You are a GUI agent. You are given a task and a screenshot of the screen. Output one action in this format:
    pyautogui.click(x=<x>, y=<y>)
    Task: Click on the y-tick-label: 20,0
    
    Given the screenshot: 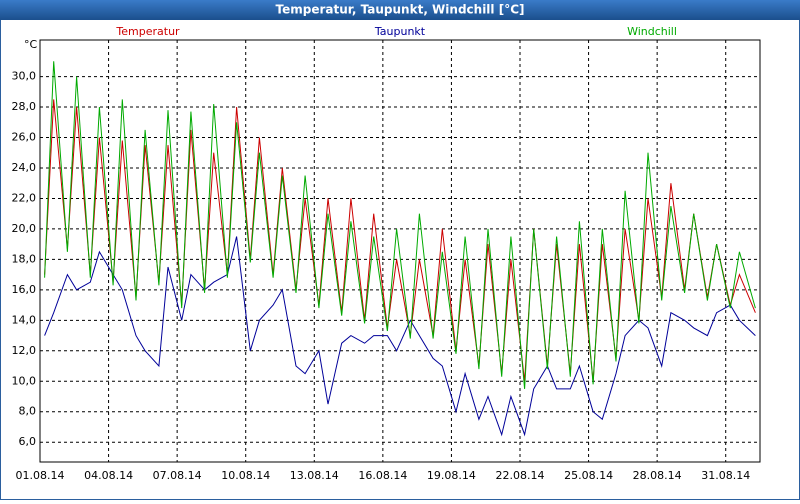 What is the action you would take?
    pyautogui.click(x=24, y=228)
    